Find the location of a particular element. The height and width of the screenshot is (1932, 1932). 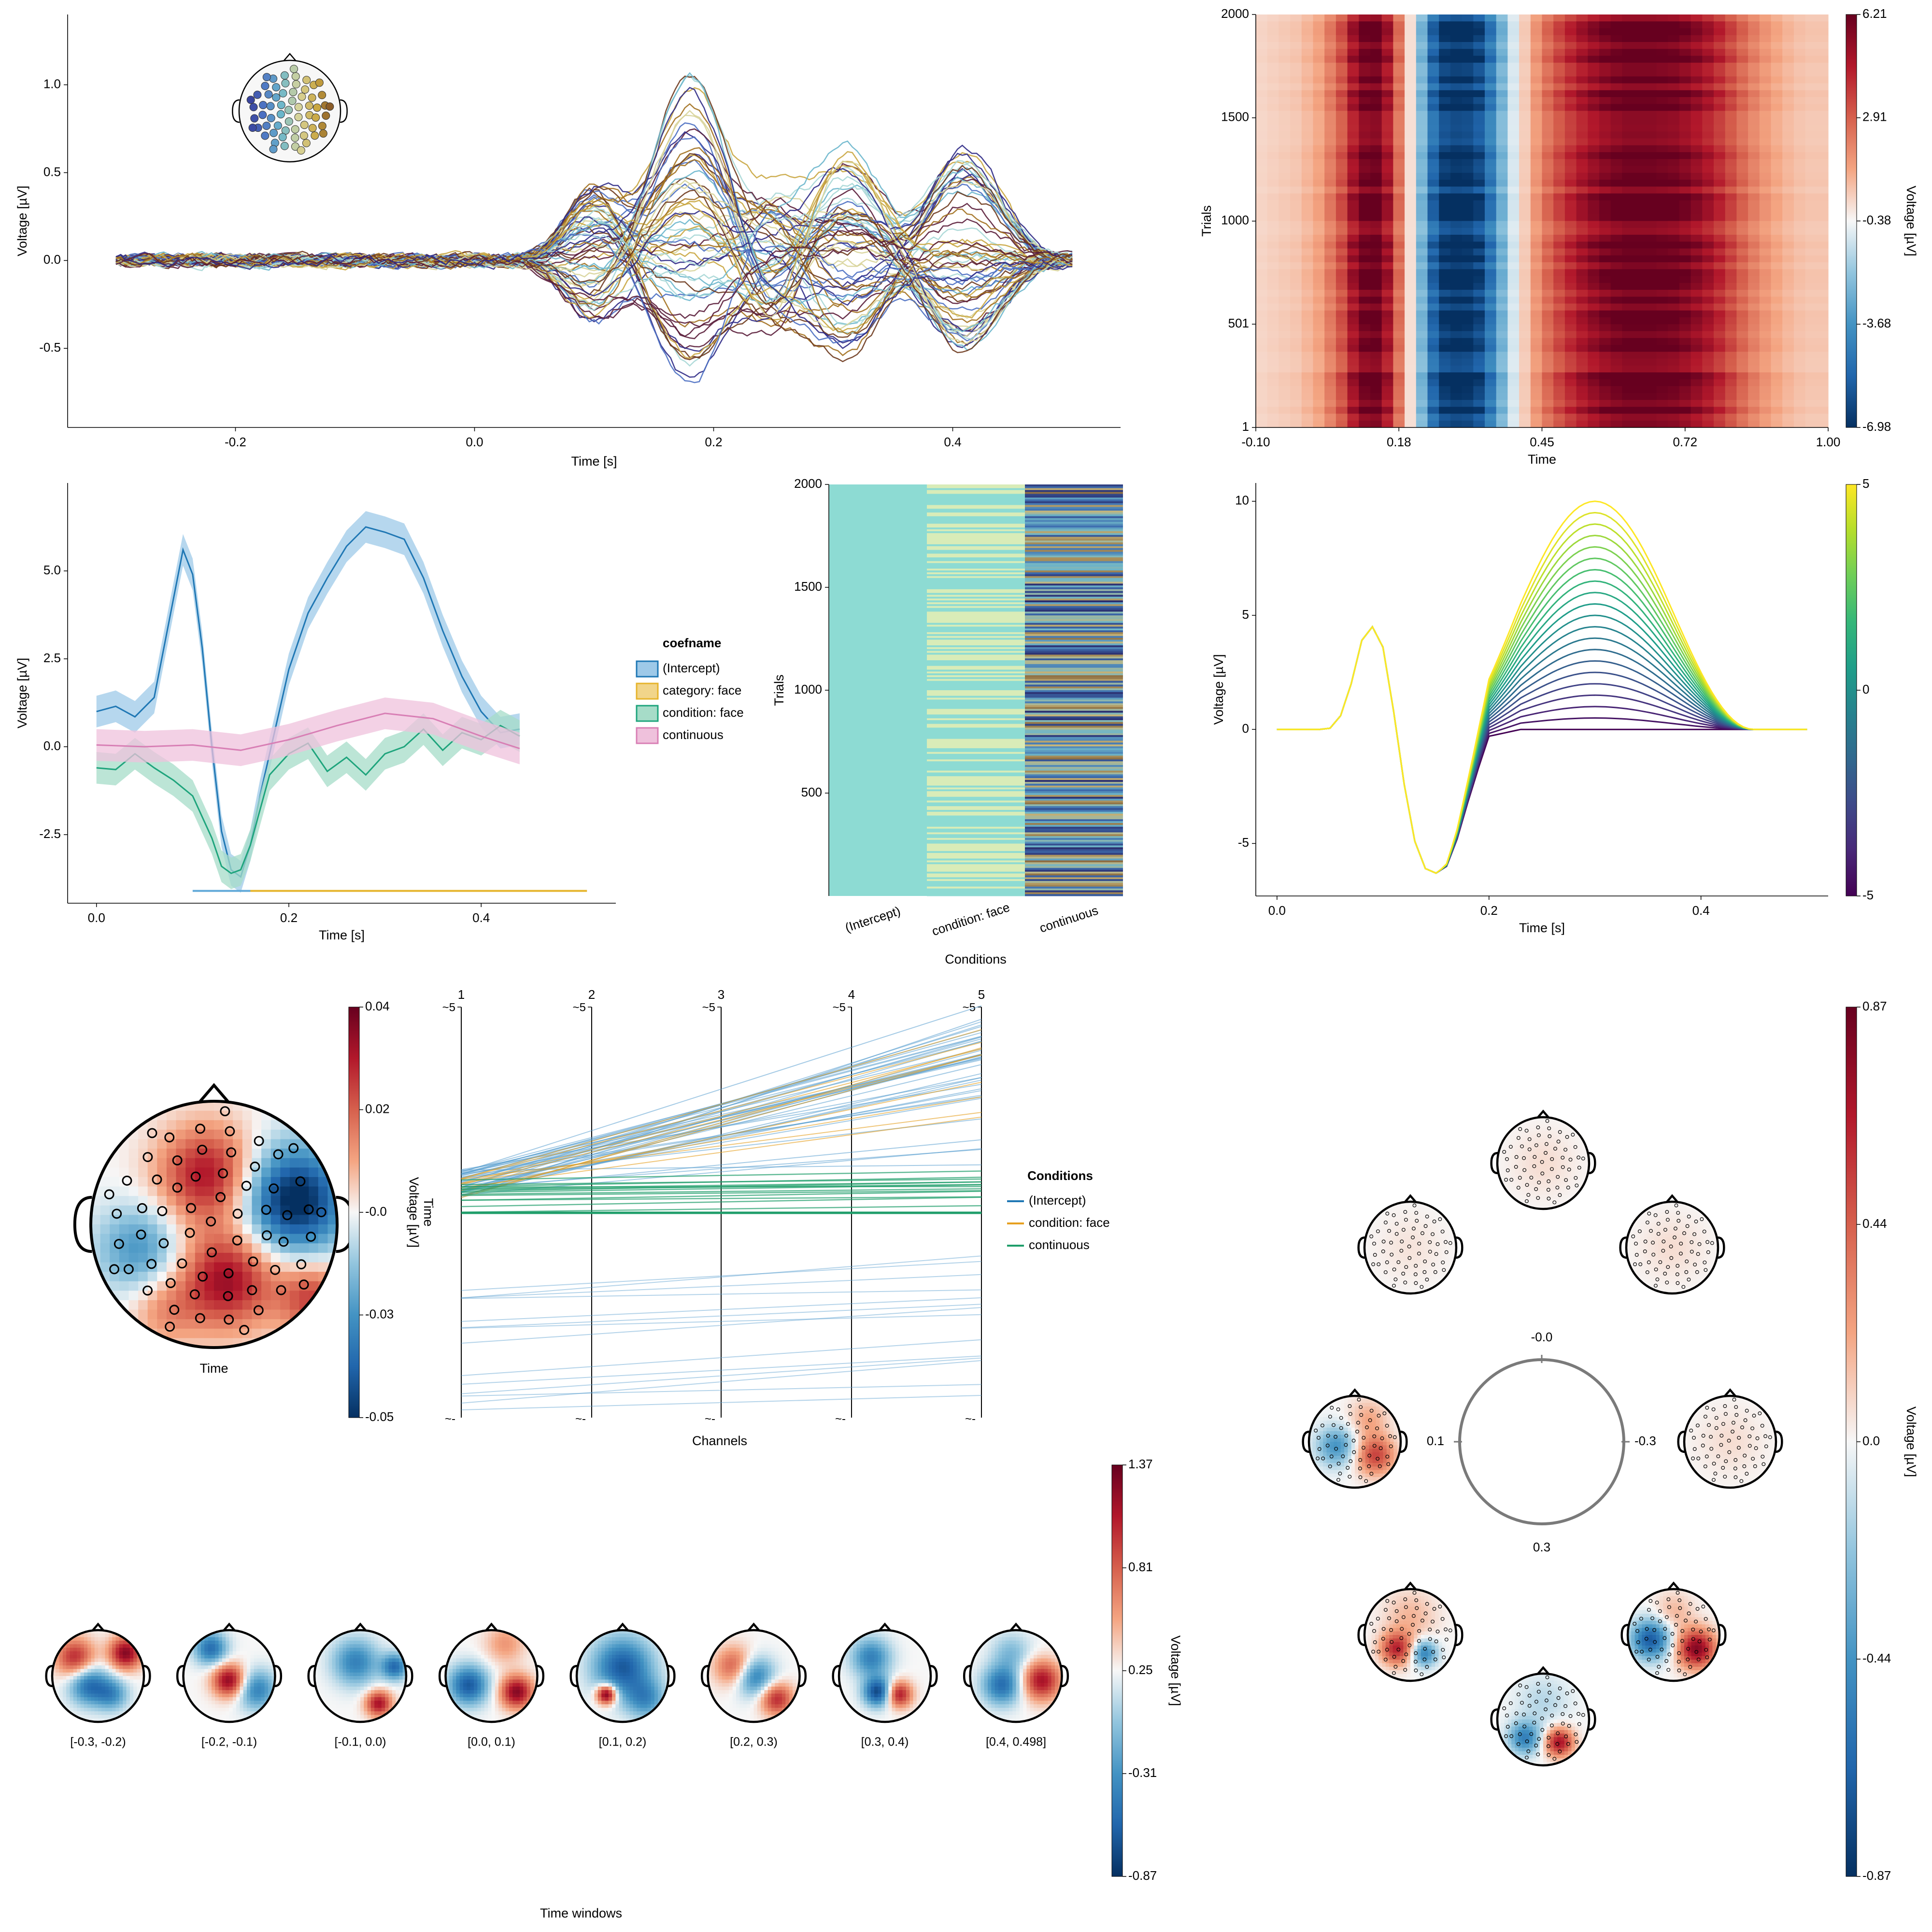

head-outline is located at coordinates (214, 1224).